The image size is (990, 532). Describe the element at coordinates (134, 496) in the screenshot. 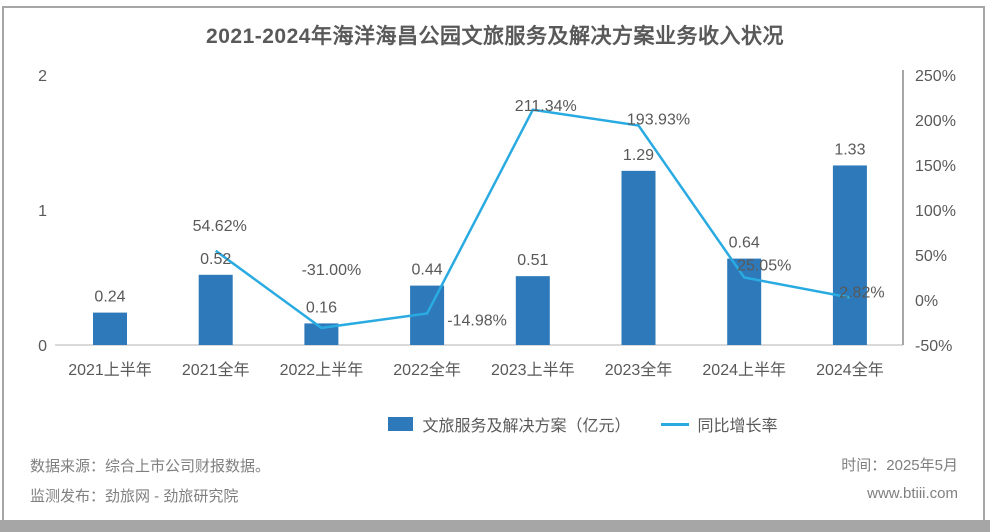

I see `publisher-line: 监测发布：劲旅网 - 劲旅研究院` at that location.